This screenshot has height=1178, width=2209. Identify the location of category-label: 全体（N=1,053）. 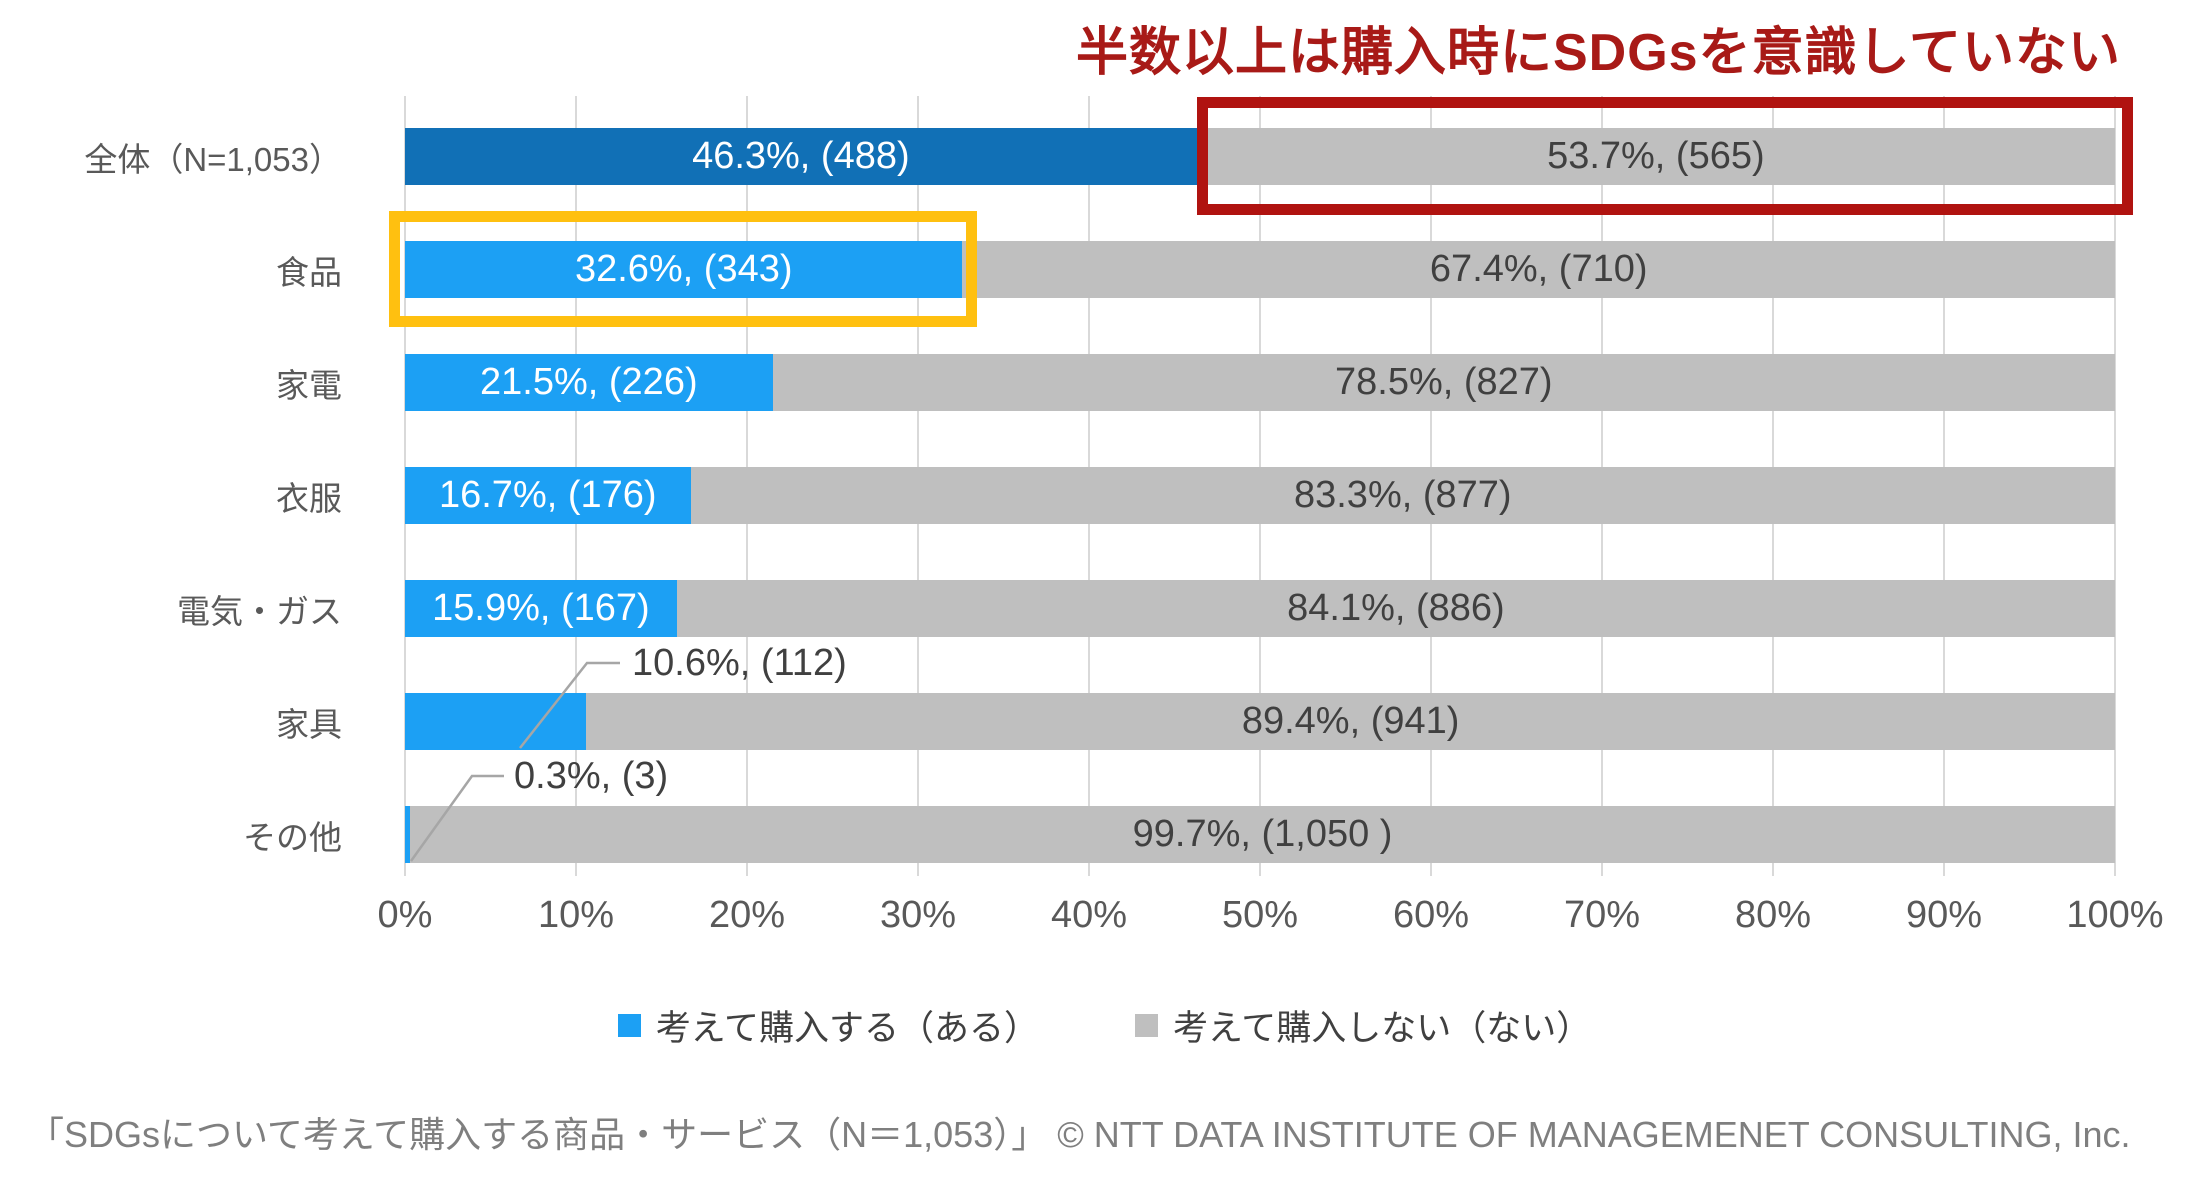
(213, 159).